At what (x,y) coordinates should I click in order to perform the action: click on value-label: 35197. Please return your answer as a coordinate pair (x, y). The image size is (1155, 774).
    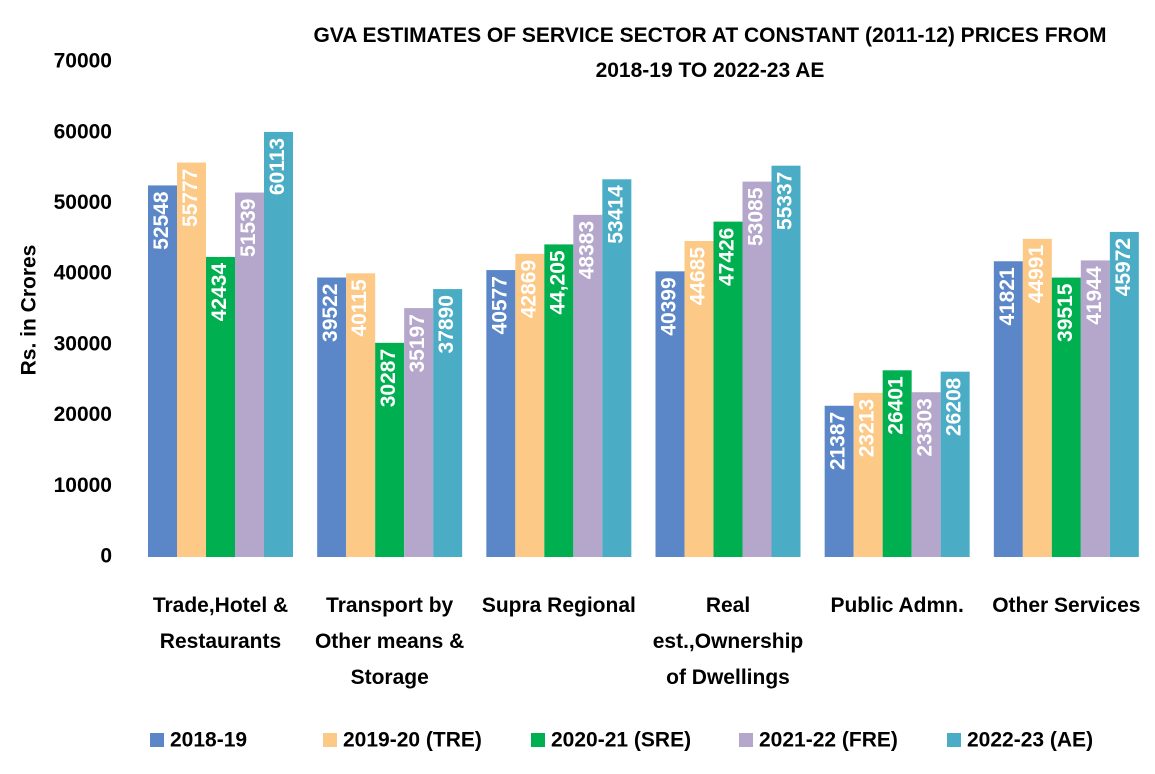
    Looking at the image, I should click on (417, 343).